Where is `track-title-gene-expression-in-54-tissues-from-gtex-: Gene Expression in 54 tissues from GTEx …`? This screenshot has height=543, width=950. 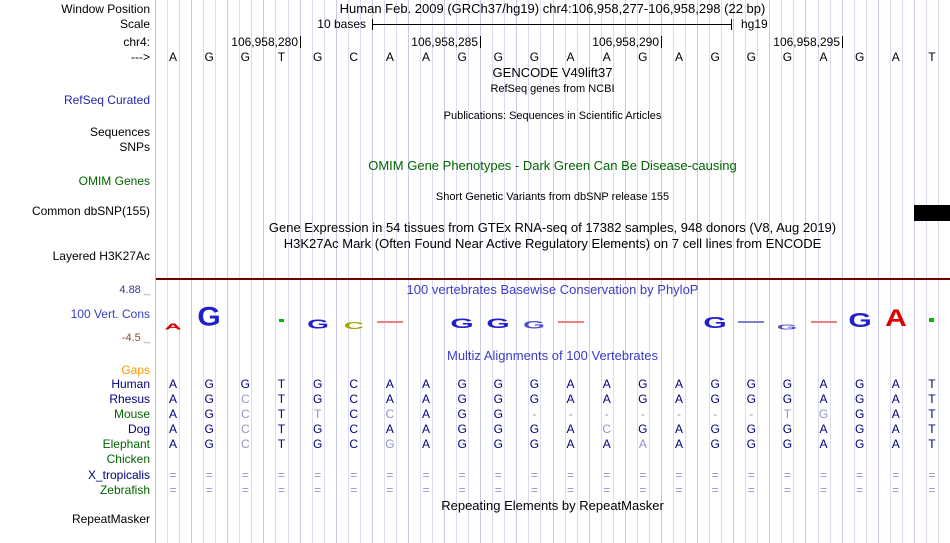 track-title-gene-expression-in-54-tissues-from-gtex-: Gene Expression in 54 tissues from GTEx … is located at coordinates (552, 227).